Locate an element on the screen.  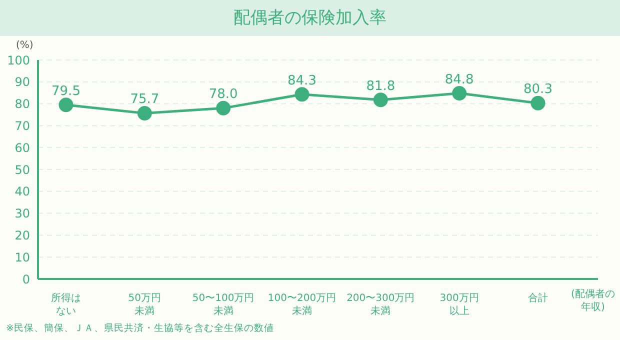
y-tick-label: 50 is located at coordinates (22, 169).